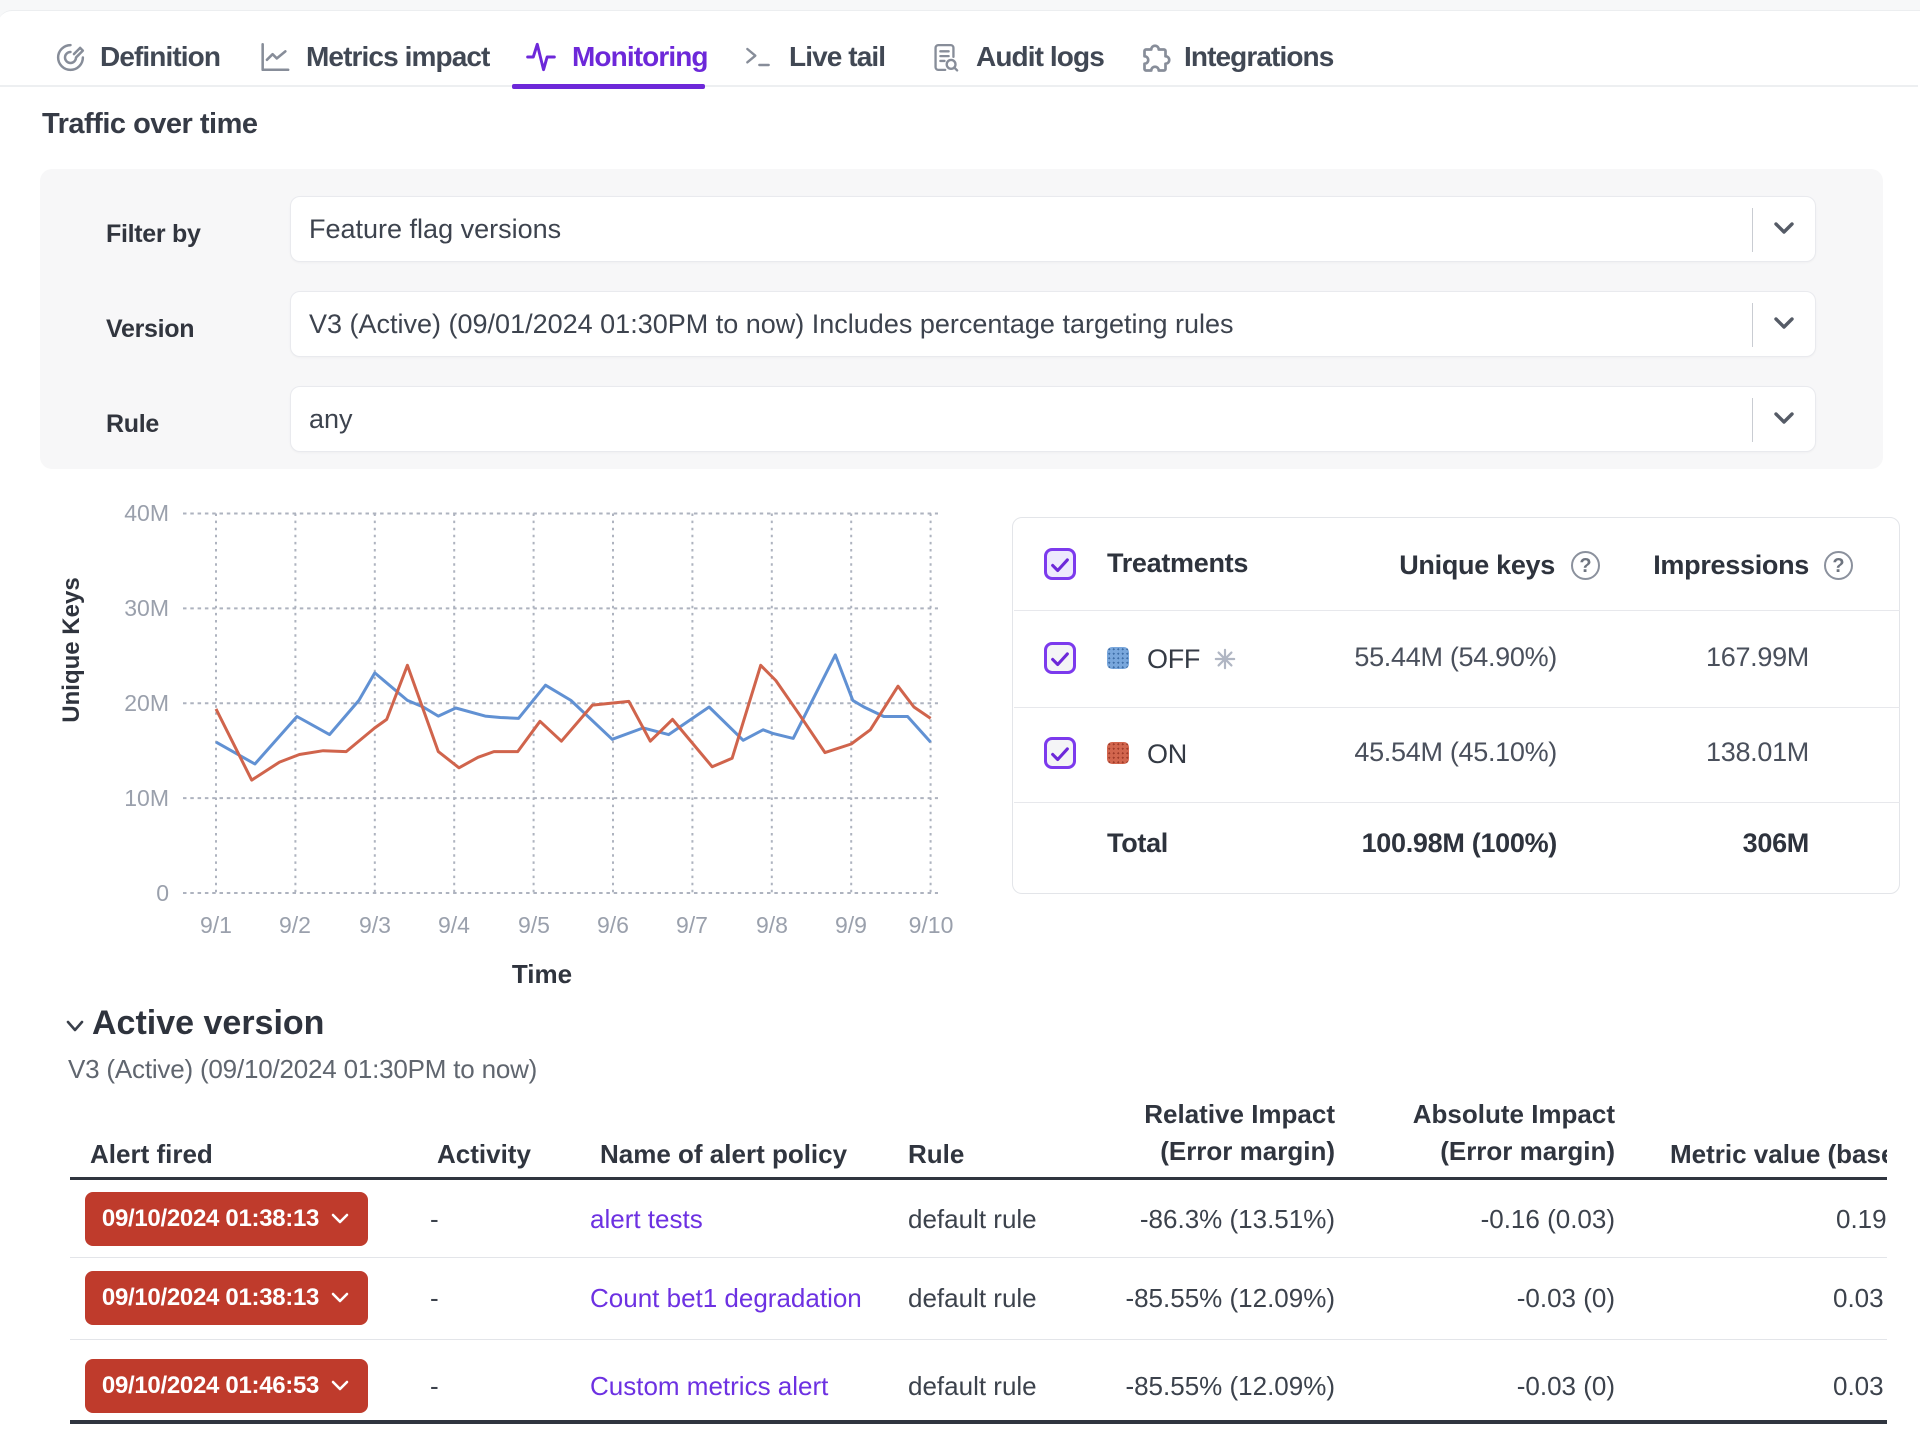 Image resolution: width=1920 pixels, height=1431 pixels. What do you see at coordinates (146, 703) in the screenshot?
I see `svg-text: 20M` at bounding box center [146, 703].